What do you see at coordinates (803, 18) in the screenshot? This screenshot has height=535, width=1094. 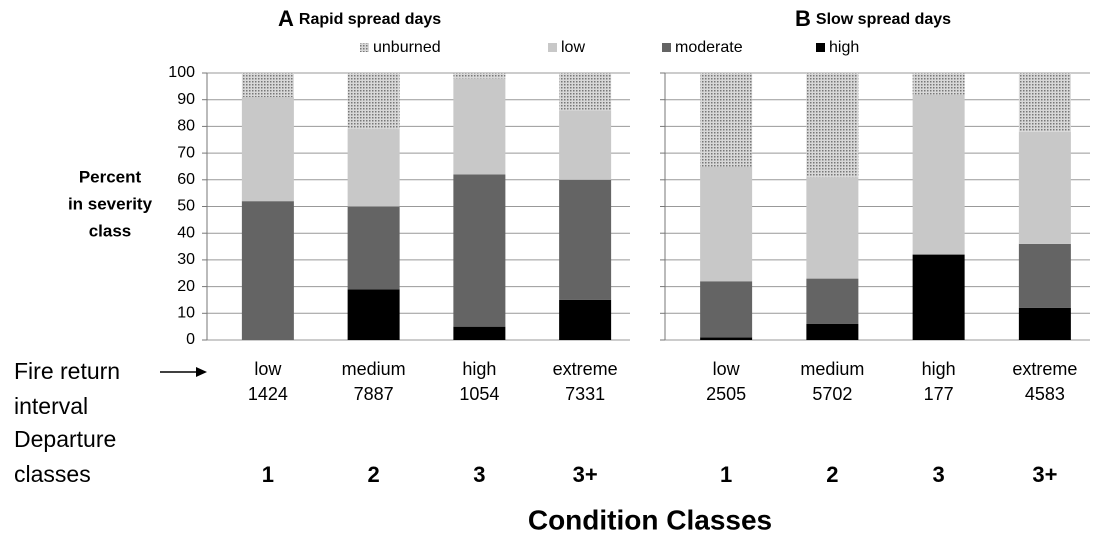 I see `panel-label: B` at bounding box center [803, 18].